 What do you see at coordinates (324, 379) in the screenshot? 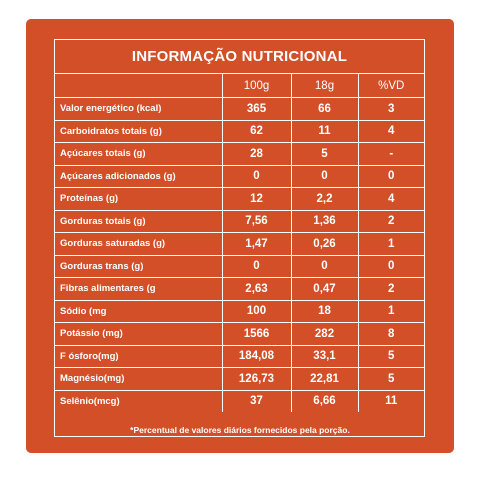
I see `value-18g: 22,81` at bounding box center [324, 379].